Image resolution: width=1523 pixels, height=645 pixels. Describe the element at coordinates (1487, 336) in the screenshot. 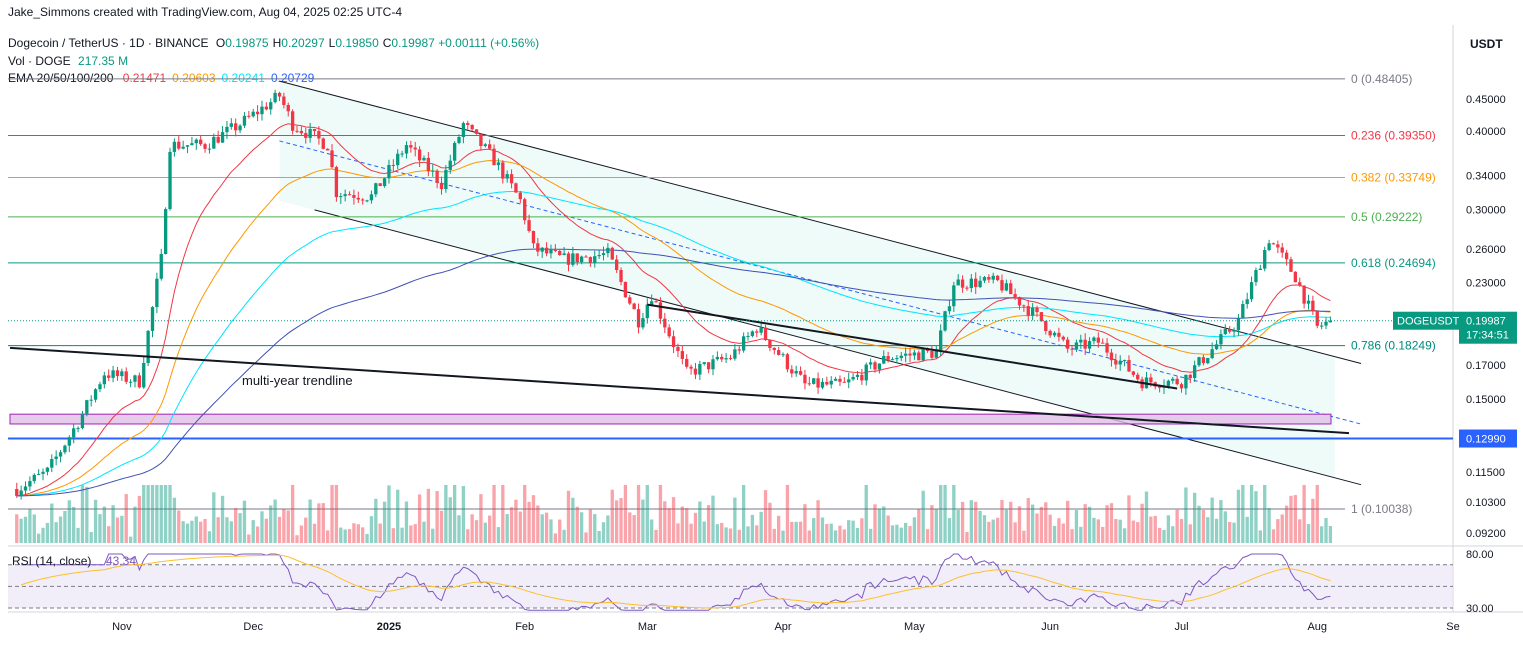

I see `countdown-text: 17:34:51` at that location.